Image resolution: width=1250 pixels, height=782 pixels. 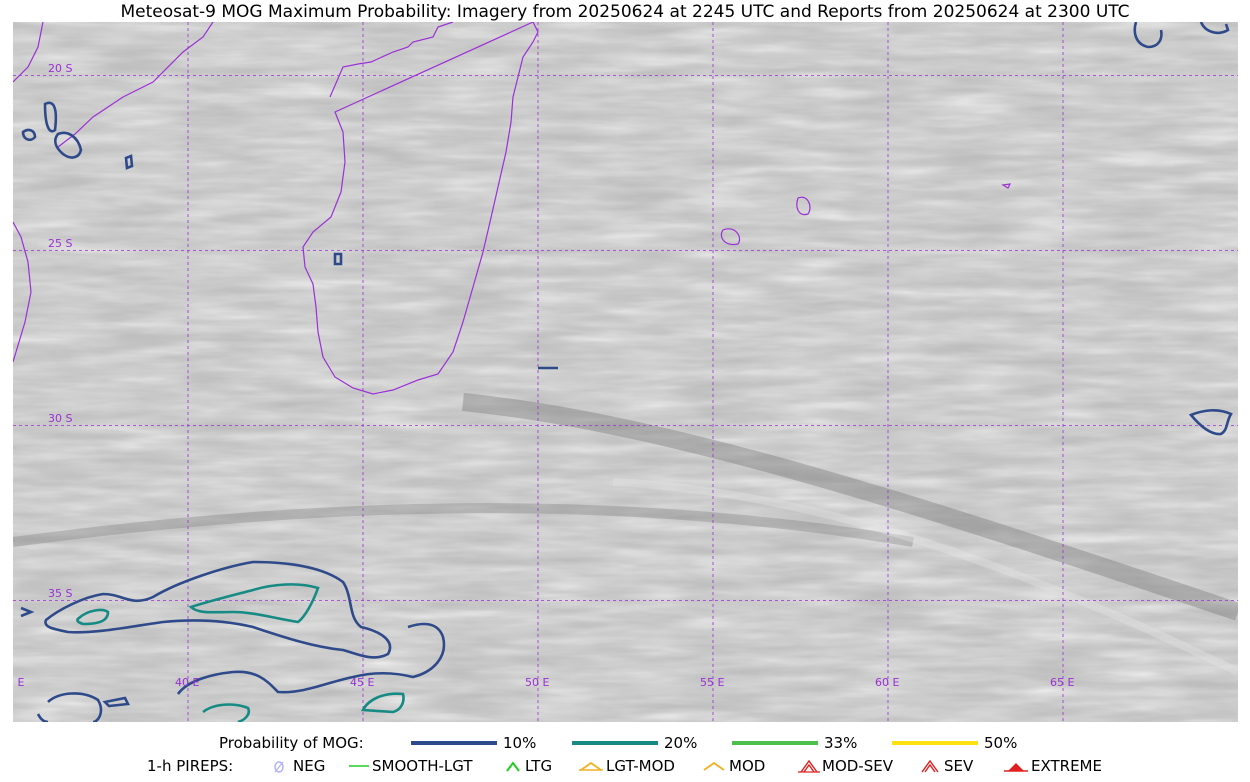 I want to click on lgt-mod-icon, so click(x=591, y=766).